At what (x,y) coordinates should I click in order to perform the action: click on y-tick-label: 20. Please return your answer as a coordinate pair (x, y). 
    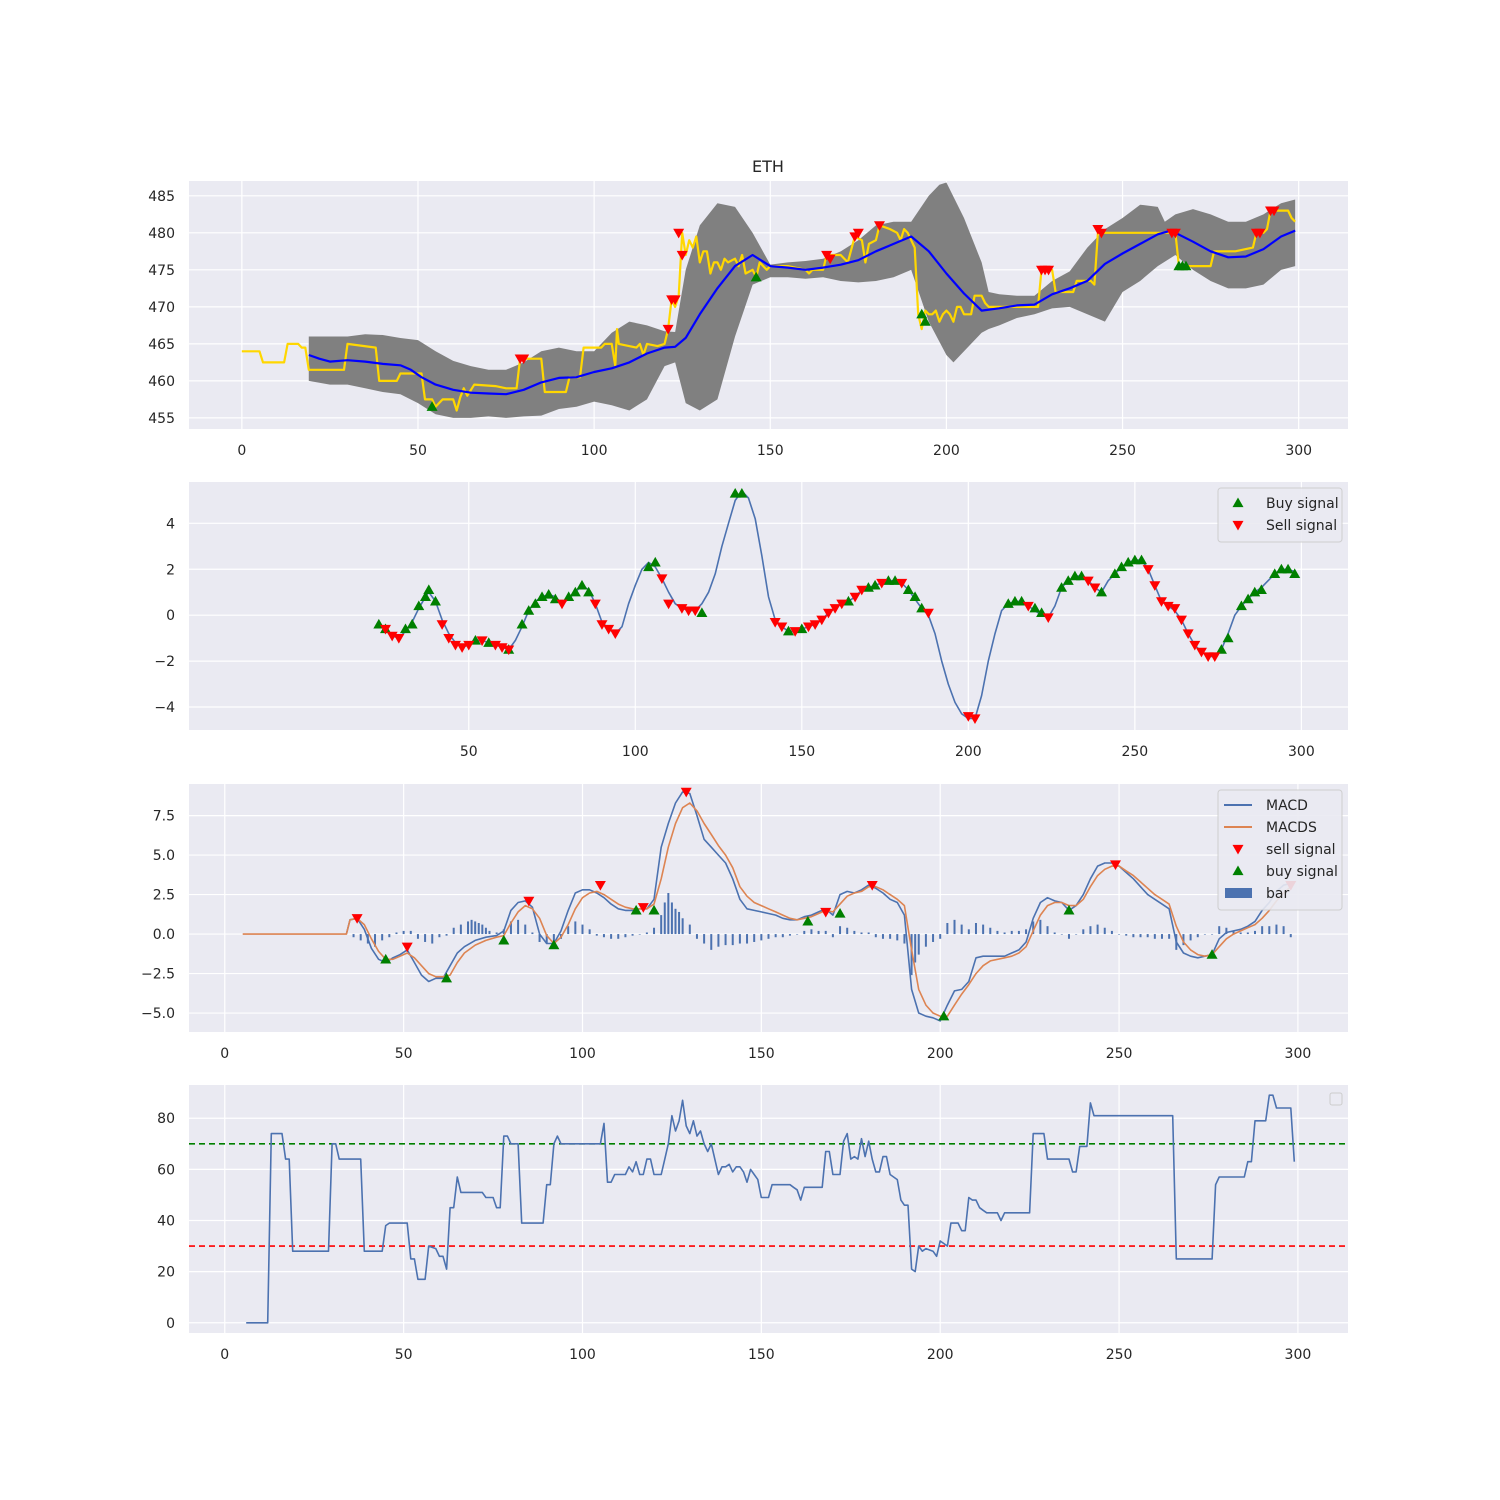
    Looking at the image, I should click on (166, 1273).